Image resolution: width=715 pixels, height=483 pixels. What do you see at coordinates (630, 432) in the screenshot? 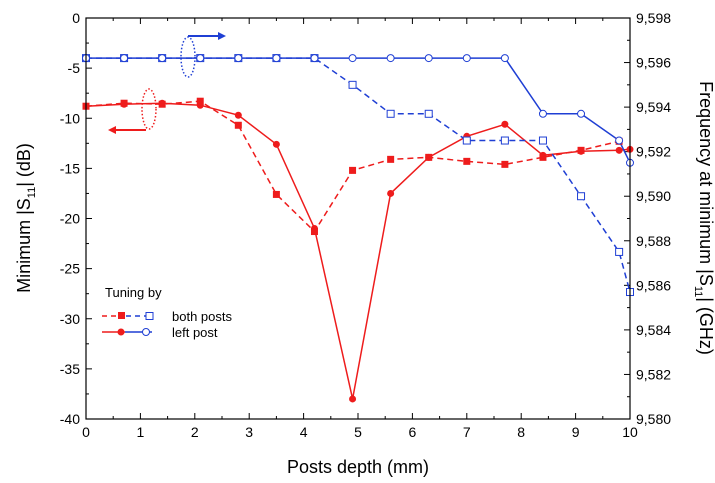
I see `x-tick-label: 10` at bounding box center [630, 432].